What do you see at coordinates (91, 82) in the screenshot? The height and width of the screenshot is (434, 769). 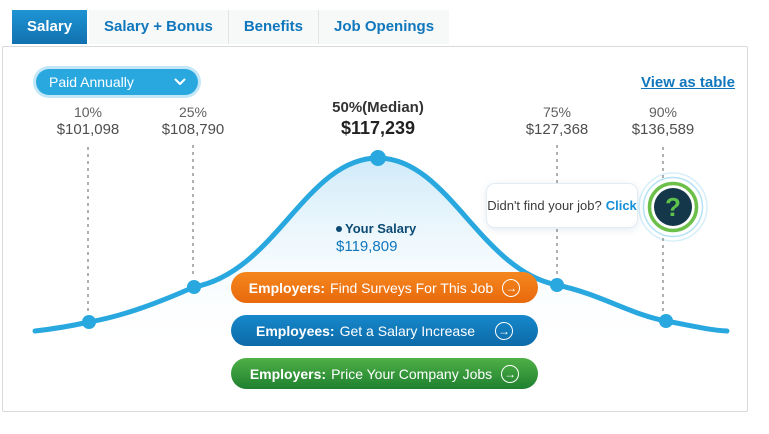 I see `dropdown-value: Paid Annually` at bounding box center [91, 82].